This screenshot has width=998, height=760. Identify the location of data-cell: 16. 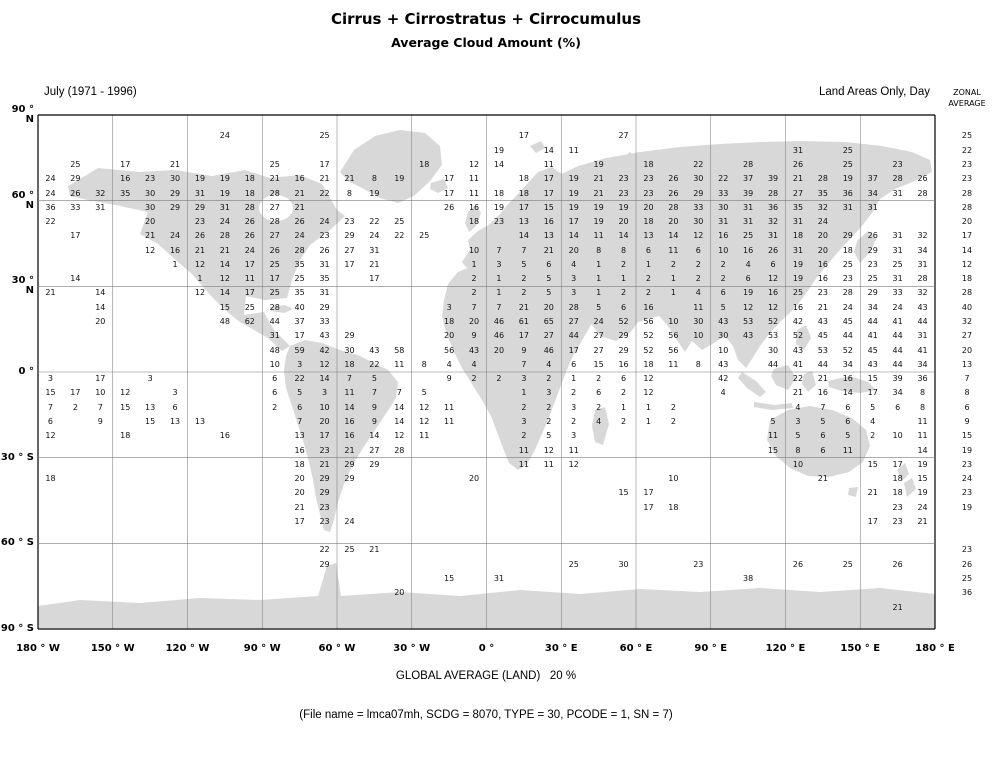
(548, 222).